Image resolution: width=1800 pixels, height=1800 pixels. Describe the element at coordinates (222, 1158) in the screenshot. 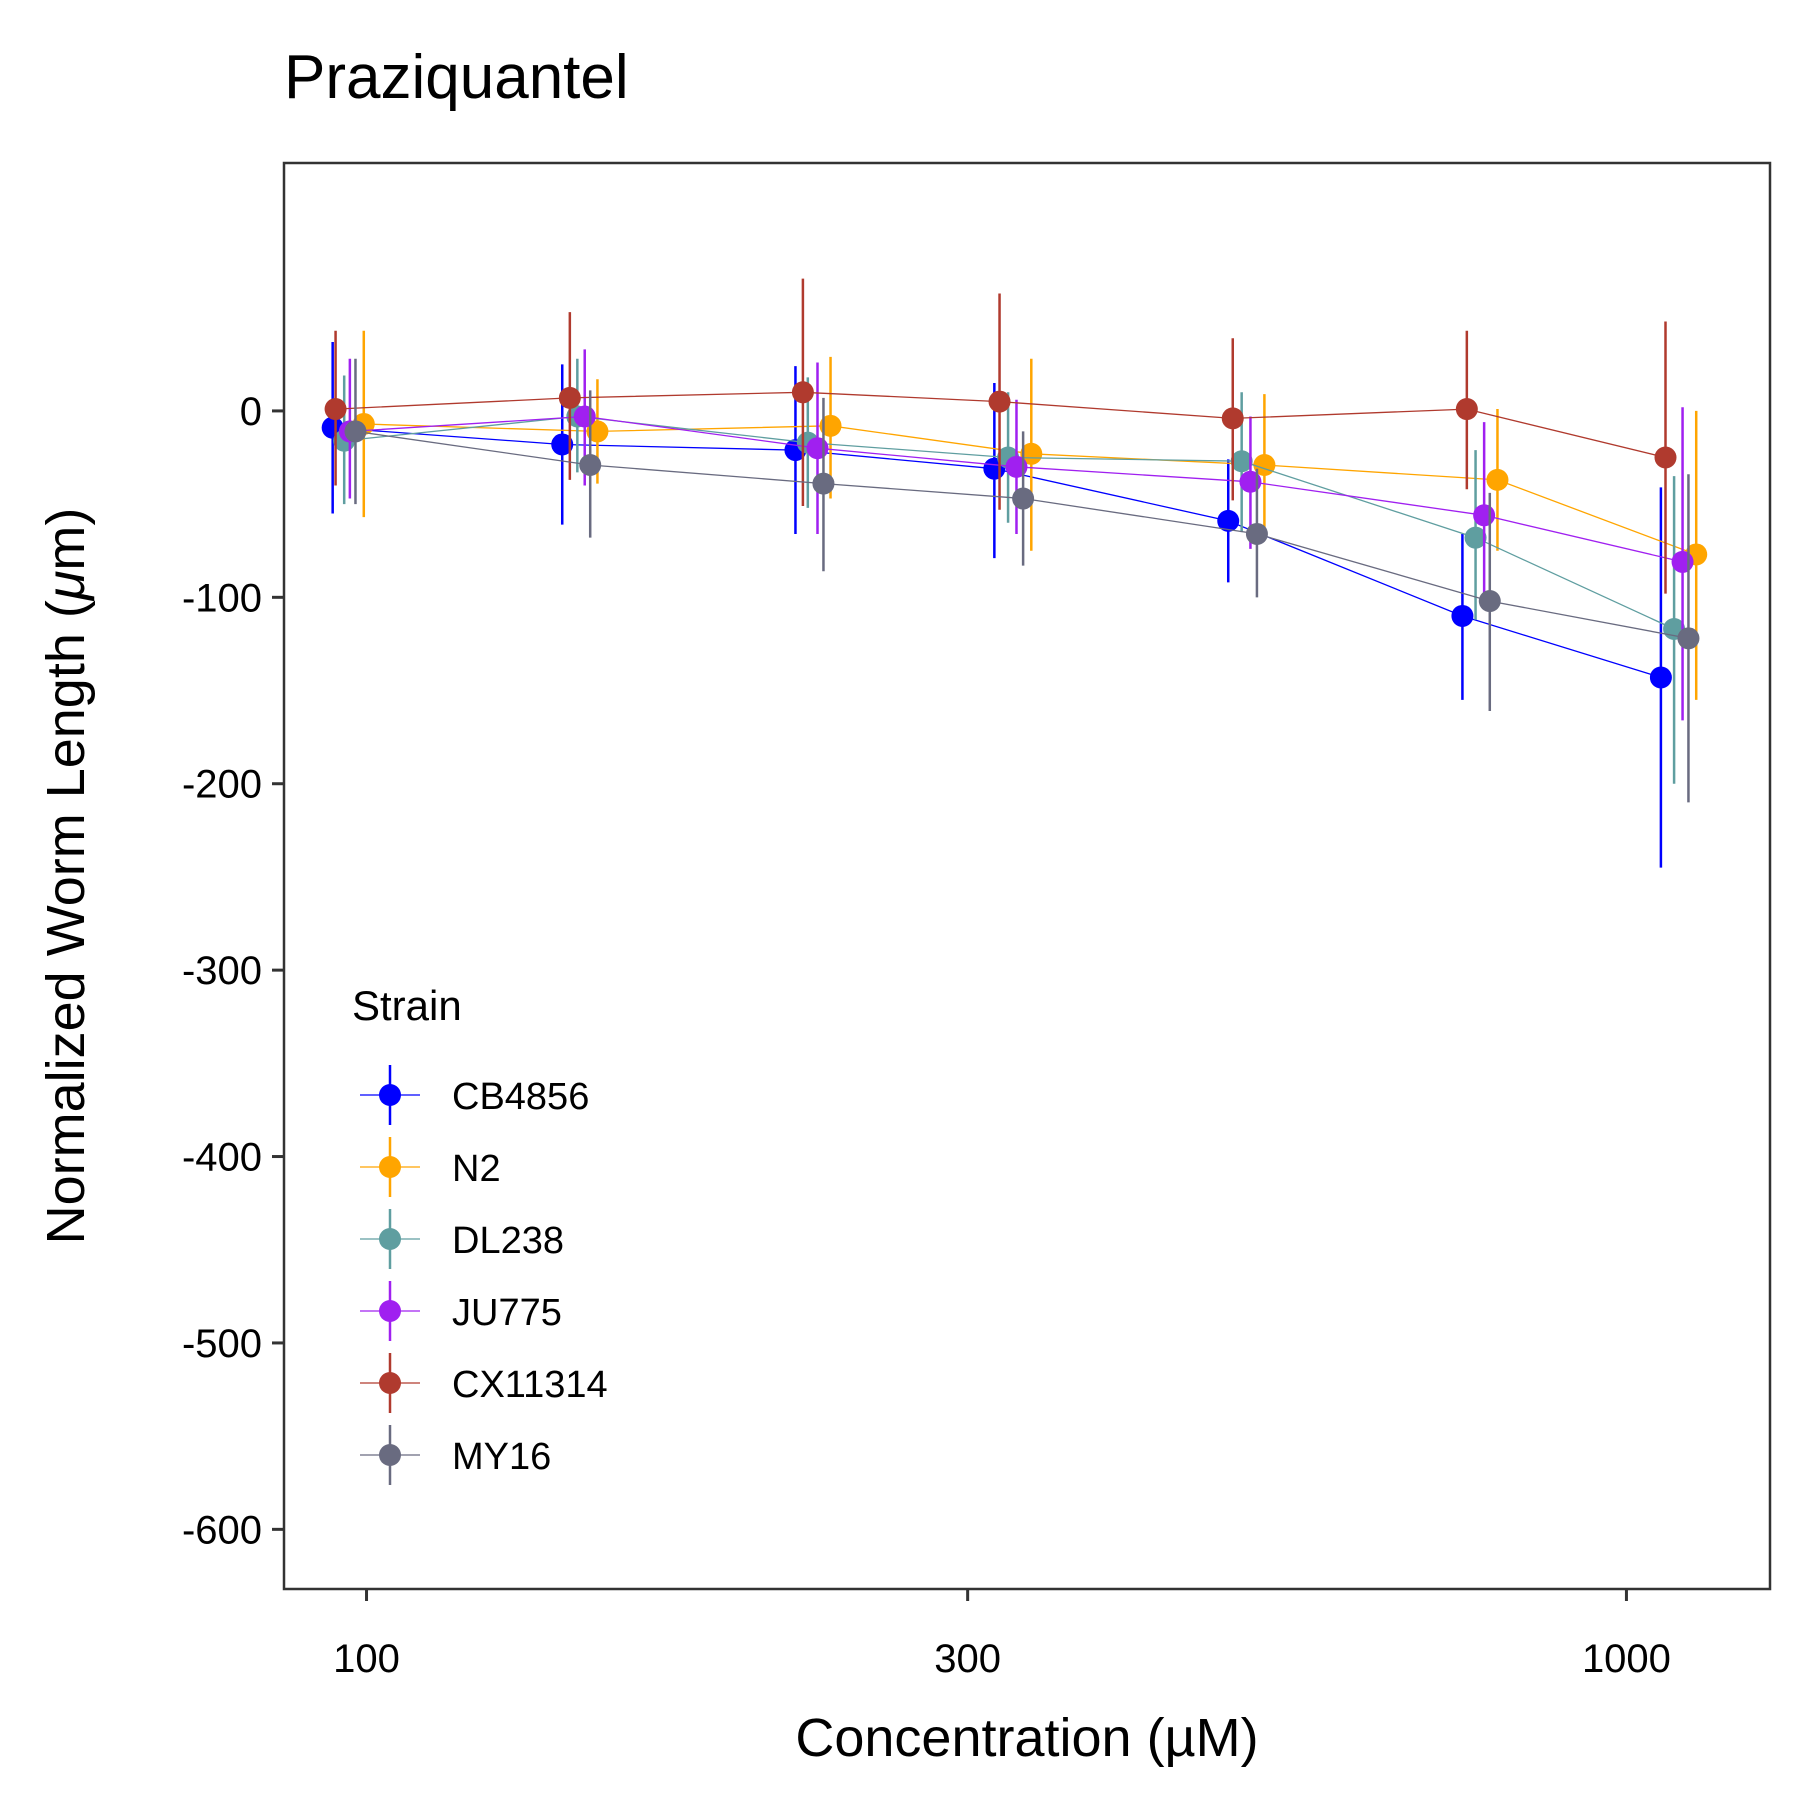

I see `y-tick-label: -400` at that location.